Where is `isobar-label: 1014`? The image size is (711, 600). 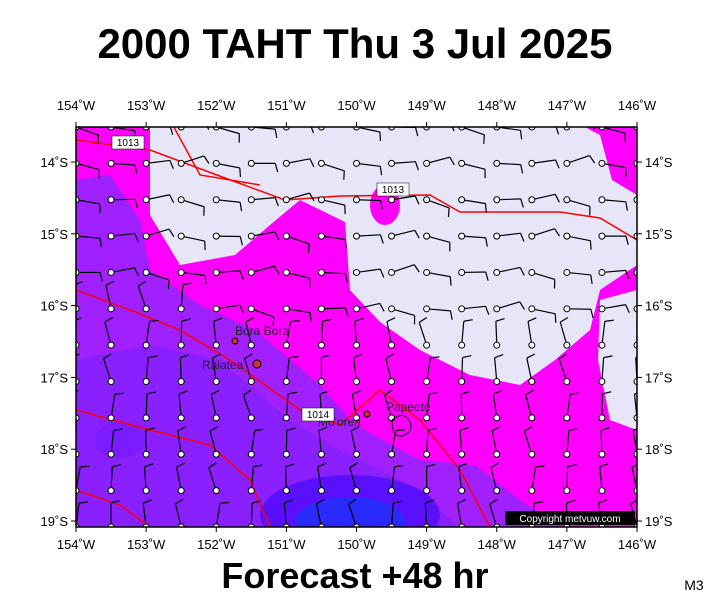
isobar-label: 1014 is located at coordinates (318, 415).